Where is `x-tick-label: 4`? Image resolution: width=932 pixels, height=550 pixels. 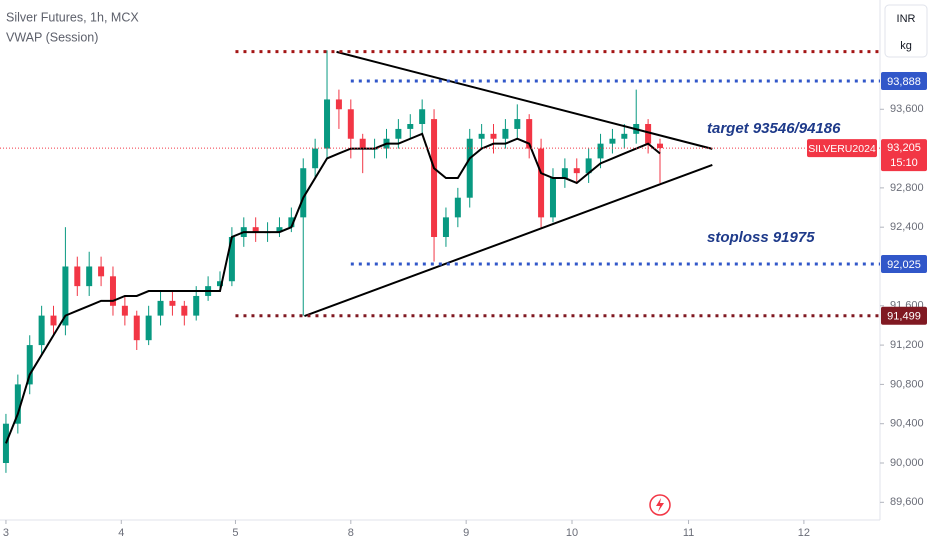
x-tick-label: 4 is located at coordinates (121, 533).